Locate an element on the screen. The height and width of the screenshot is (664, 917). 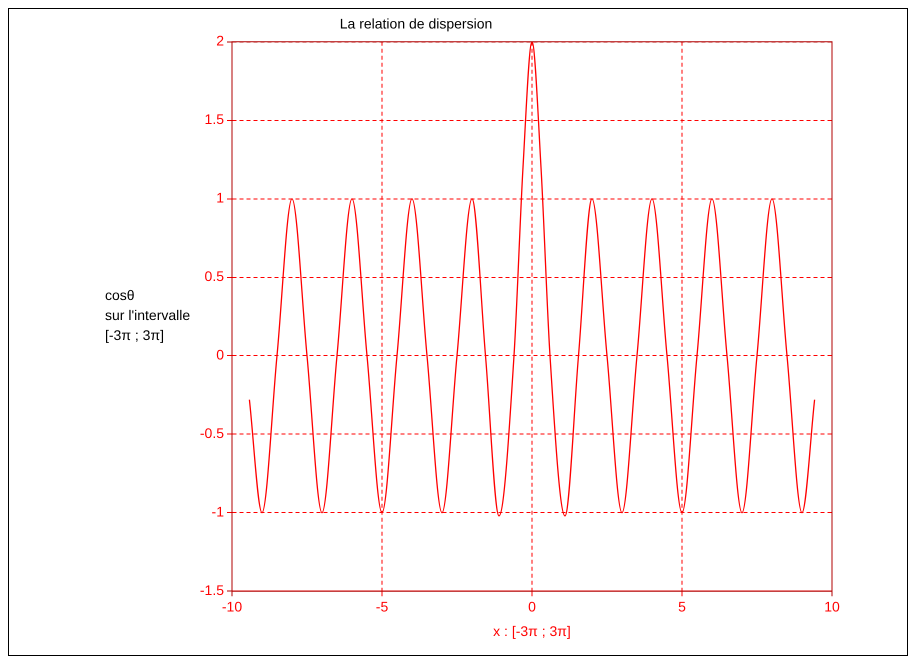
y-tick-label: 0.5 is located at coordinates (214, 276).